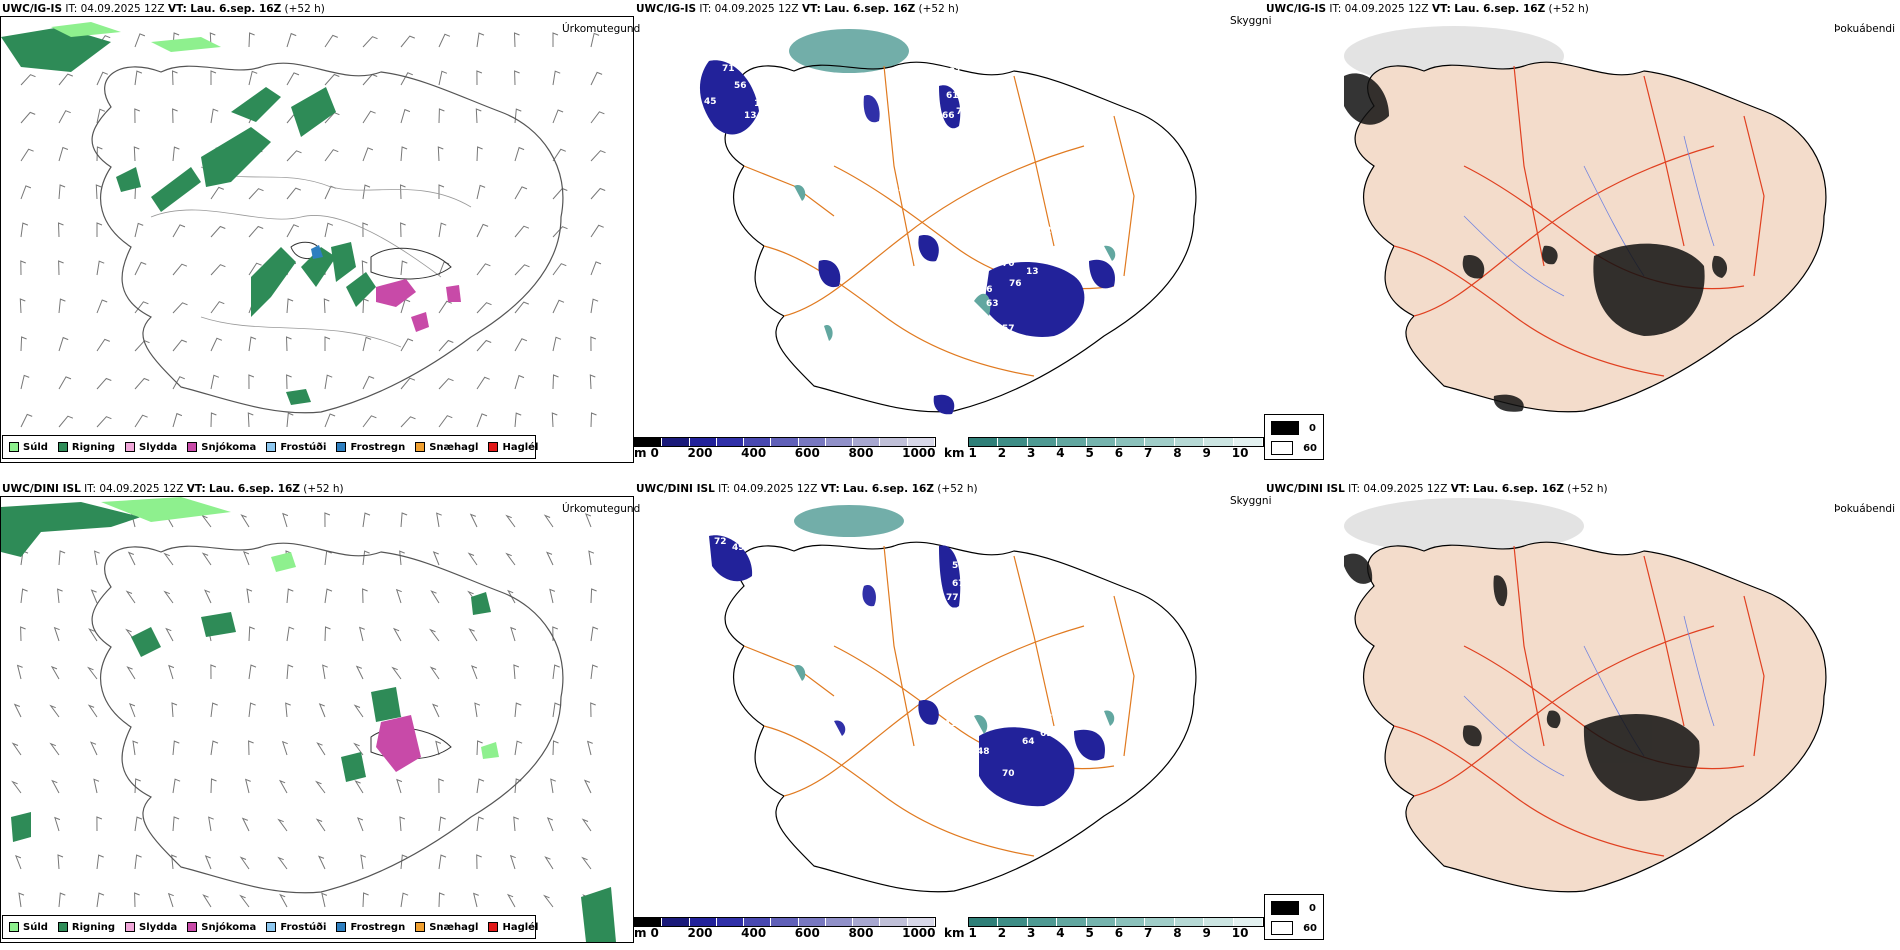  Describe the element at coordinates (1028, 742) in the screenshot. I see `cloud-base-label: 64` at that location.